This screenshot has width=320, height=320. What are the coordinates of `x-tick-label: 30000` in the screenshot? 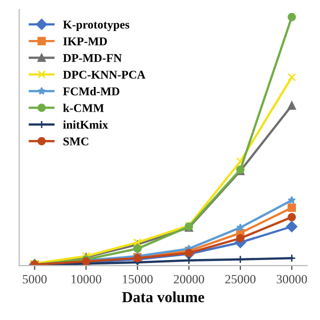 It's located at (291, 279).